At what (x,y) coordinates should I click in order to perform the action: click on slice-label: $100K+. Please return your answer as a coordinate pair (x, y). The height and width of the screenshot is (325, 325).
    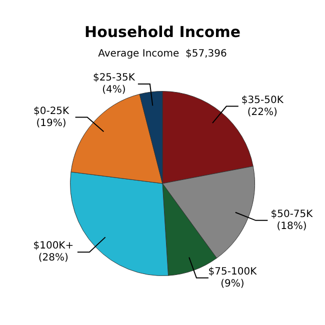
    Looking at the image, I should click on (53, 246).